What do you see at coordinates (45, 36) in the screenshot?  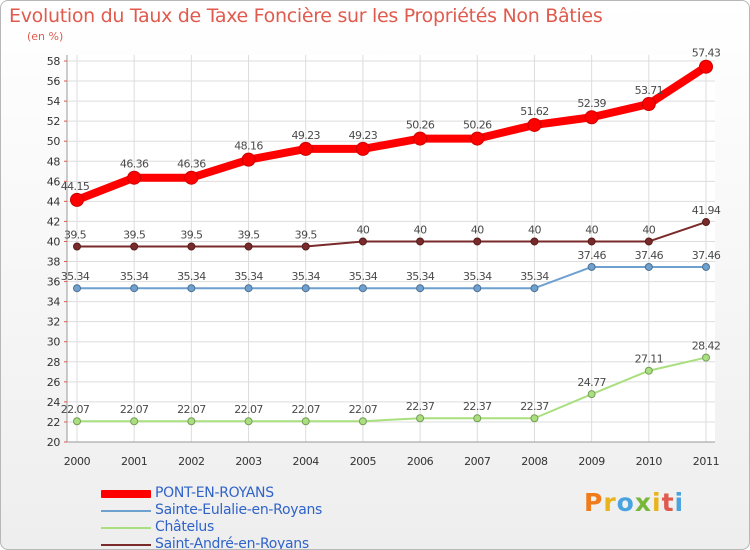 I see `y-axis-unit: (en %)` at bounding box center [45, 36].